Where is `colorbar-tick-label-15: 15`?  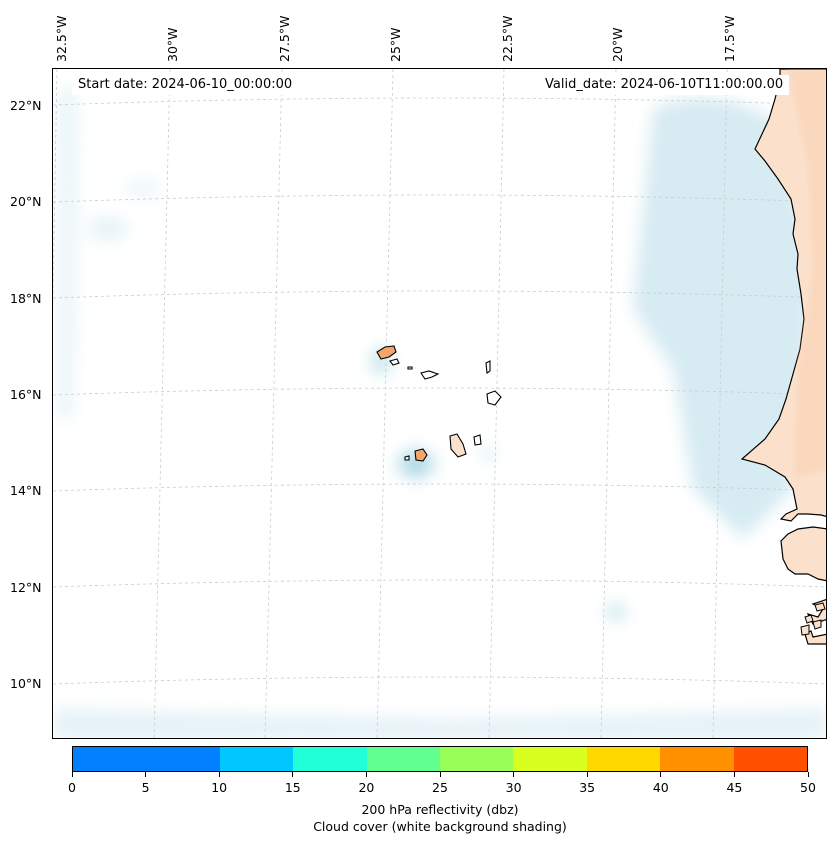 colorbar-tick-label-15: 15 is located at coordinates (292, 787).